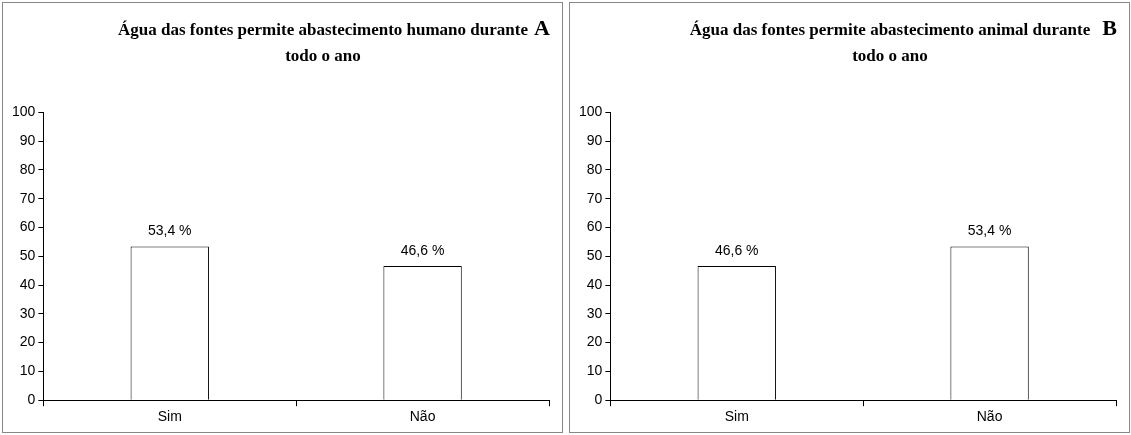 This screenshot has height=435, width=1131. I want to click on text: B, so click(1109, 28).